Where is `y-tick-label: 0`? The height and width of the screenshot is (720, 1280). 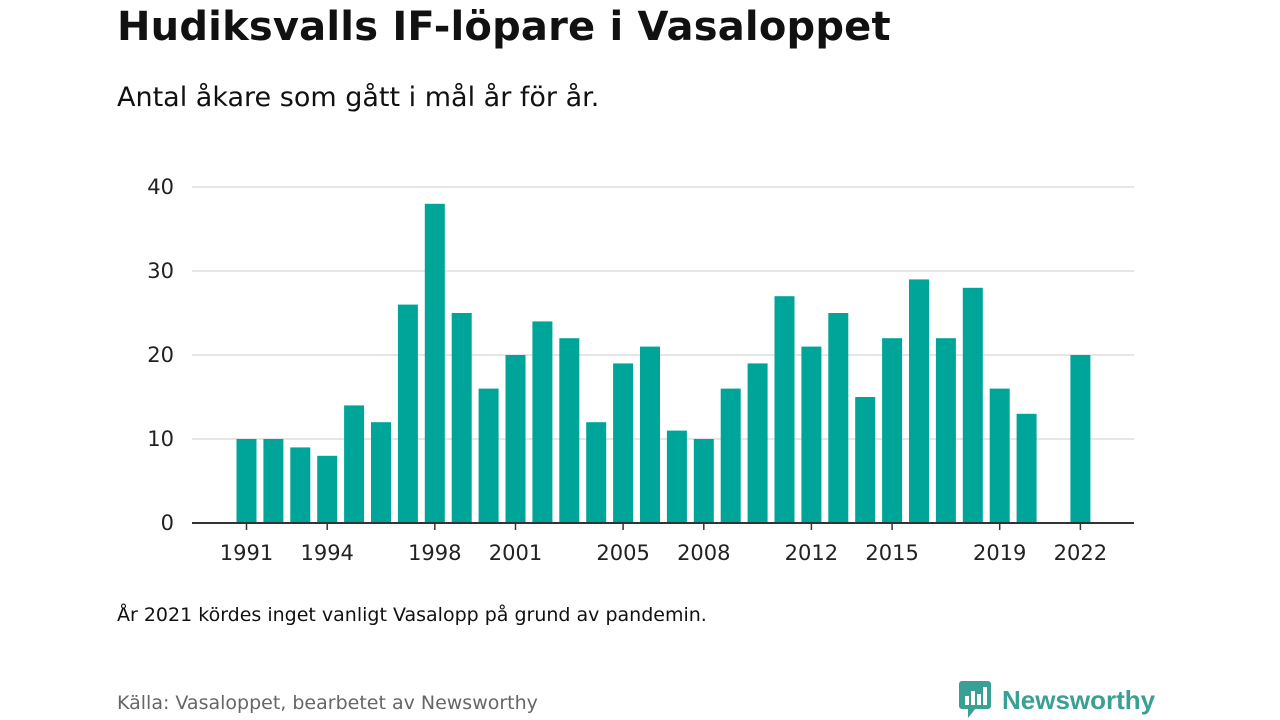
y-tick-label: 0 is located at coordinates (167, 523).